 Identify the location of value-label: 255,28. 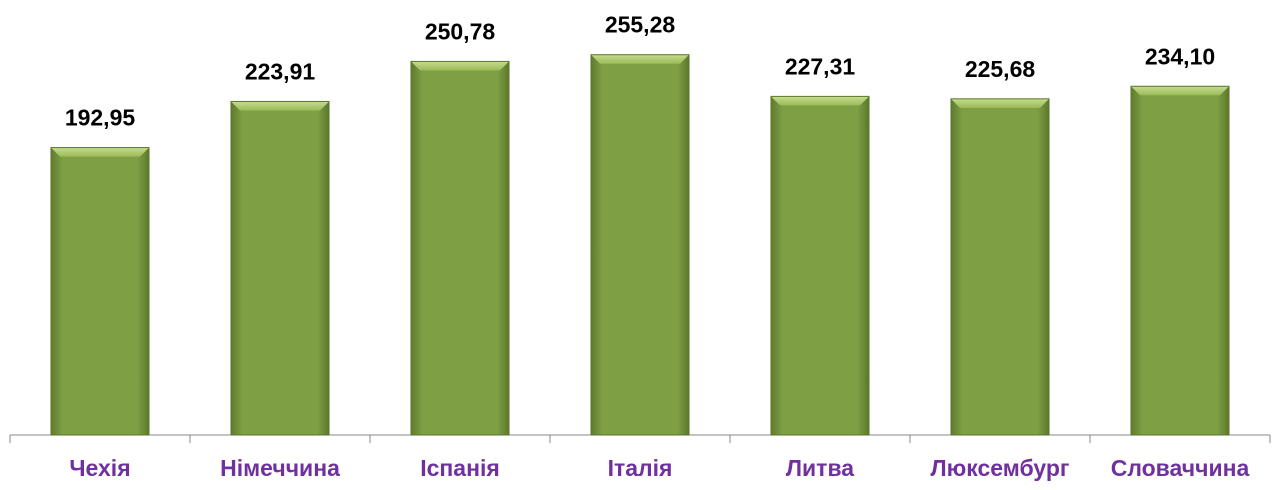
(640, 25).